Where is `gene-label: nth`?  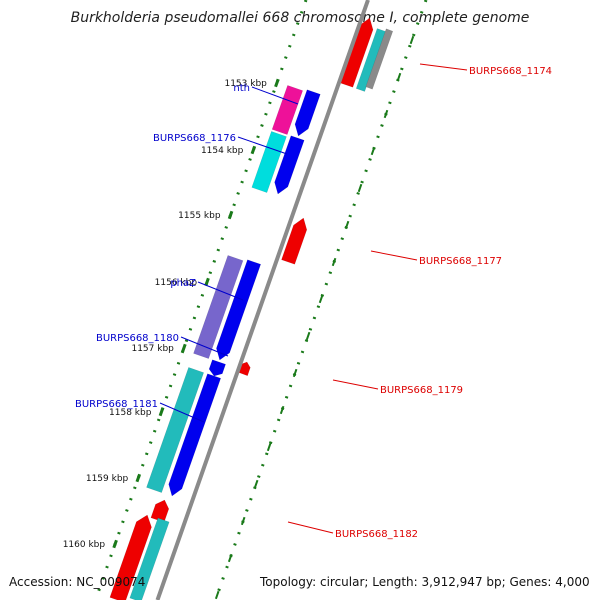
gene-label: nth is located at coordinates (241, 88).